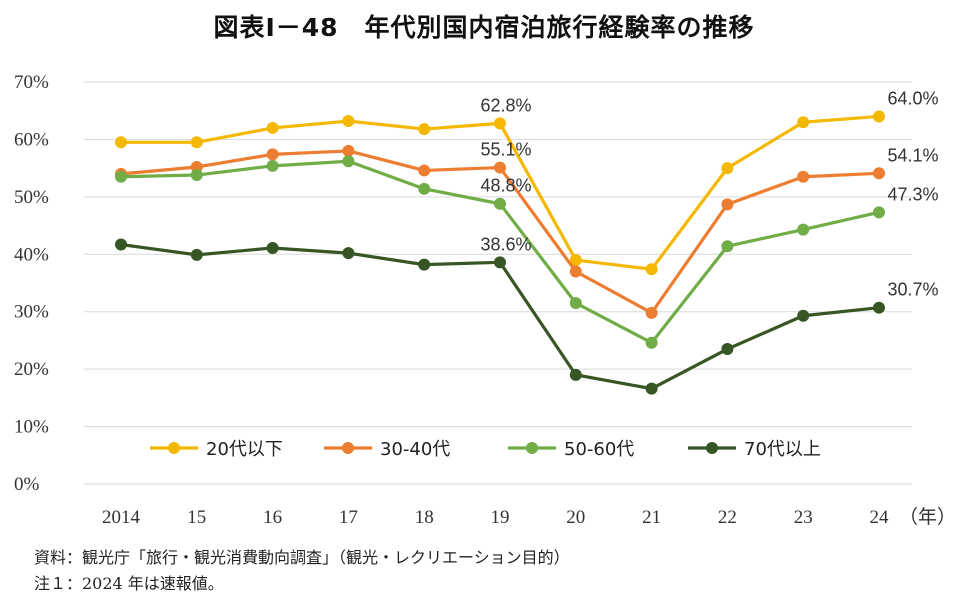  What do you see at coordinates (196, 517) in the screenshot?
I see `x-tick-label: 15` at bounding box center [196, 517].